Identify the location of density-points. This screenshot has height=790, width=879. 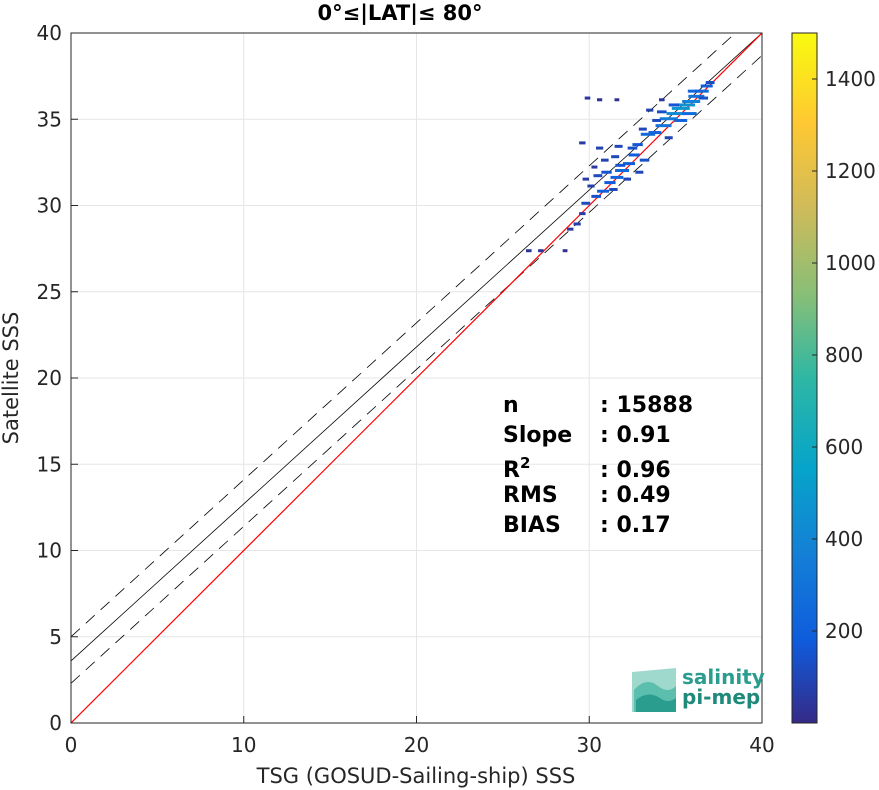
(620, 167).